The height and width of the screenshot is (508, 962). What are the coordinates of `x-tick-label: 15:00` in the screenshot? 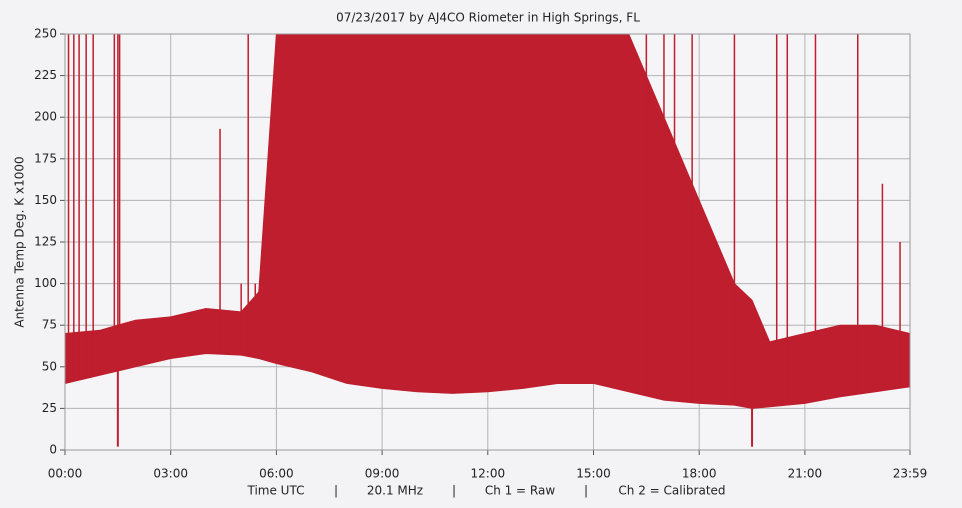 It's located at (593, 474).